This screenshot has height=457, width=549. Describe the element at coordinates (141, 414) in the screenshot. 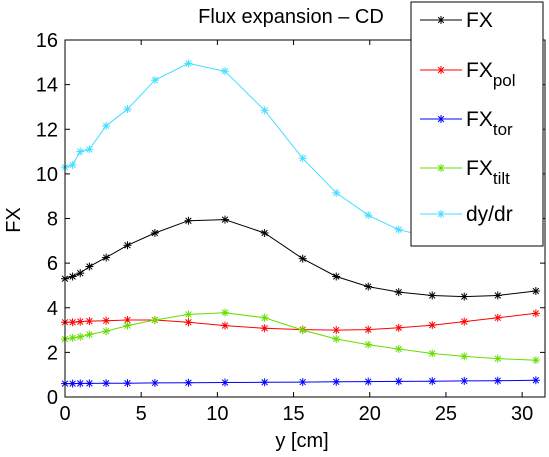

I see `x-tick-label: 5` at that location.